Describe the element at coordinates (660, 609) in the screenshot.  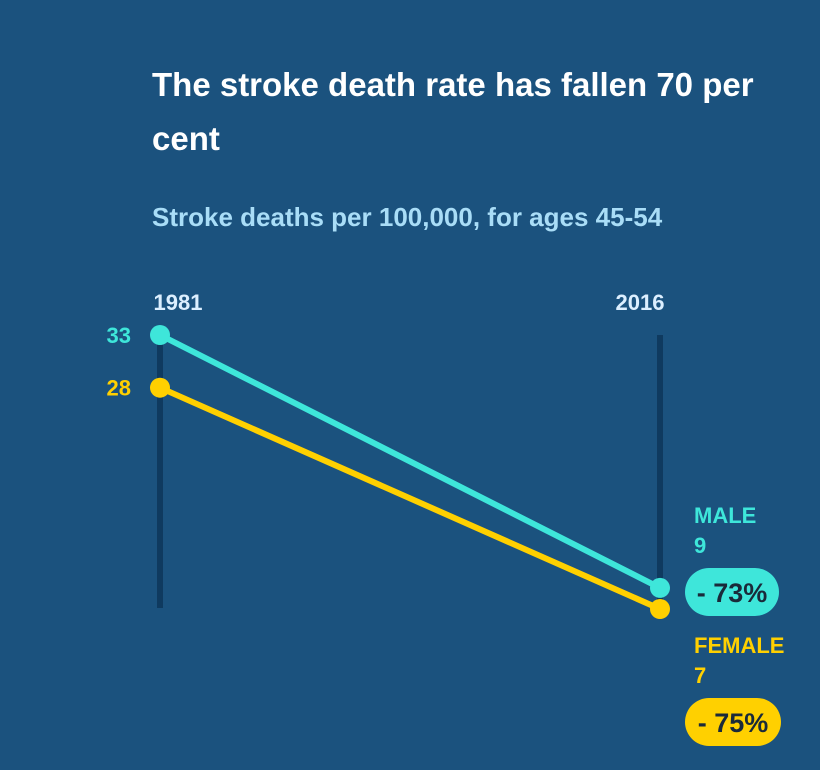
I see `data-point-female-2016` at that location.